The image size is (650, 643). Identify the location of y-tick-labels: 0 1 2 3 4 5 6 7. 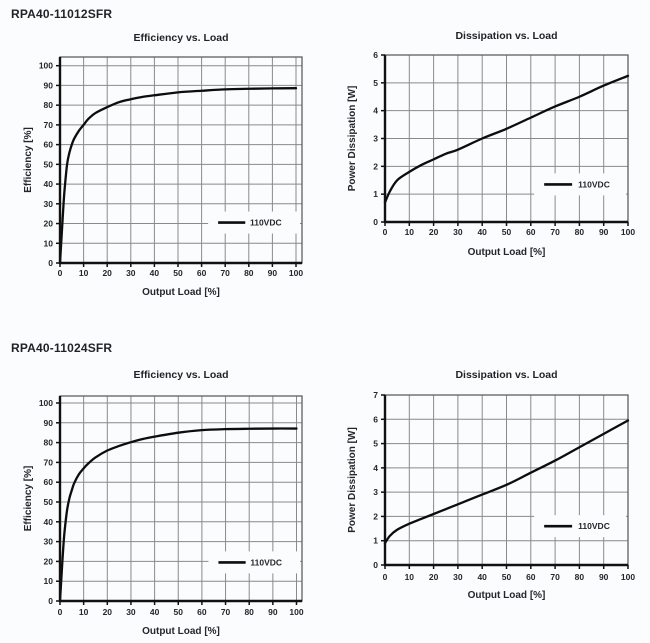
(375, 480).